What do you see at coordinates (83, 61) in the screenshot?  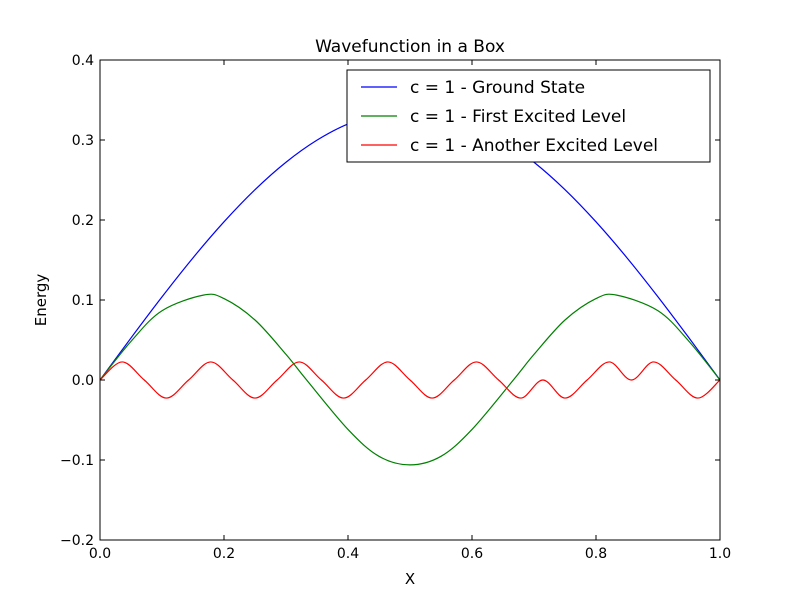 I see `y-tick-label: 0.4` at bounding box center [83, 61].